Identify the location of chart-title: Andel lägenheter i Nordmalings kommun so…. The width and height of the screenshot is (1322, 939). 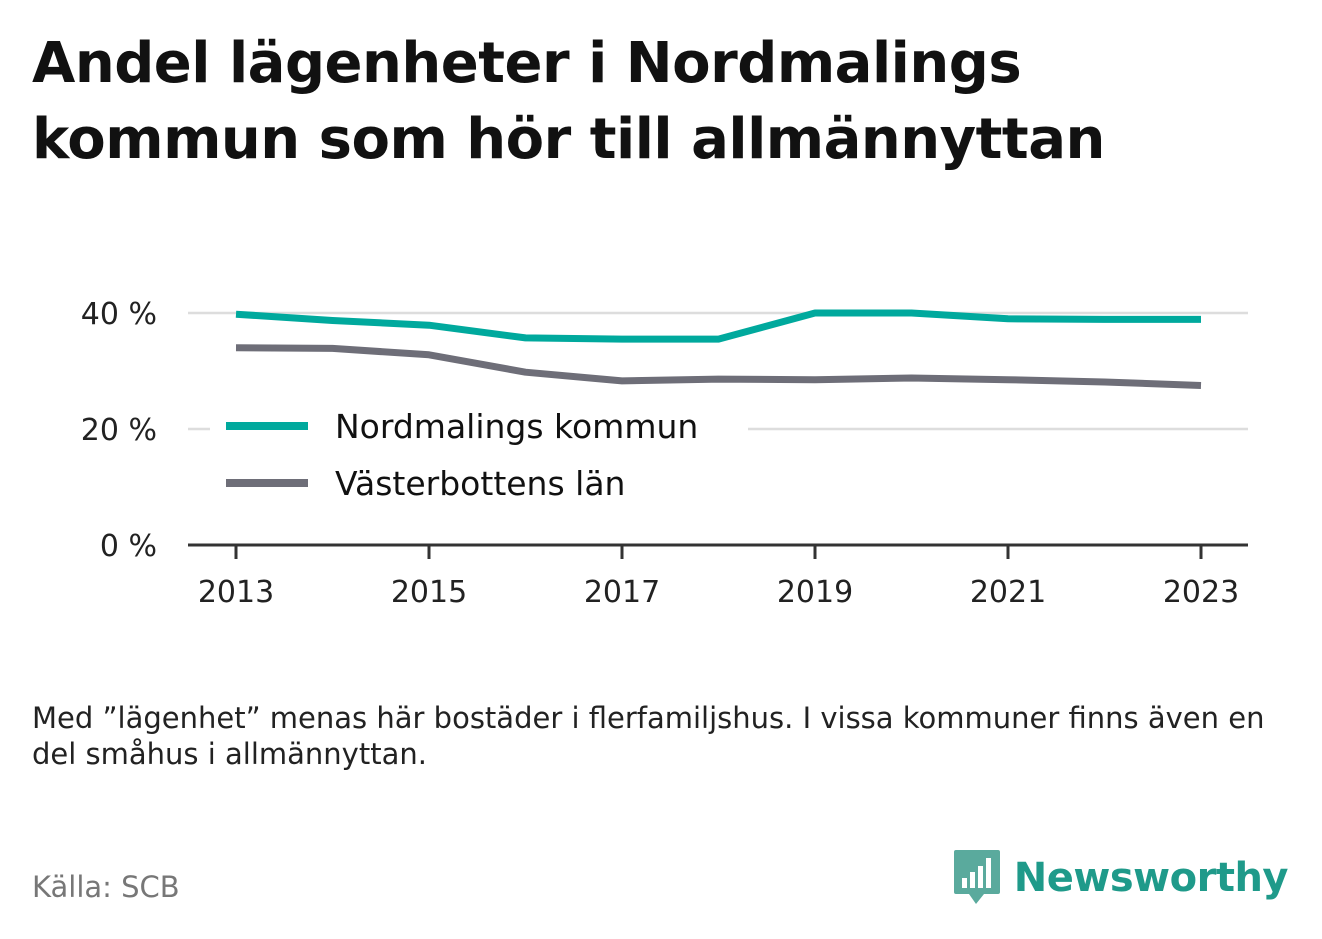
(568, 101).